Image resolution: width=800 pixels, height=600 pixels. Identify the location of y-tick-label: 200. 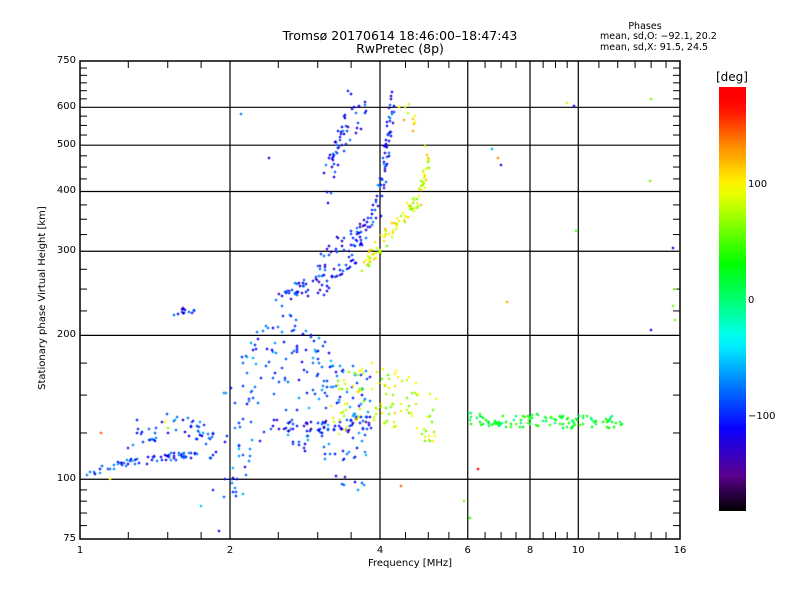
(66, 335).